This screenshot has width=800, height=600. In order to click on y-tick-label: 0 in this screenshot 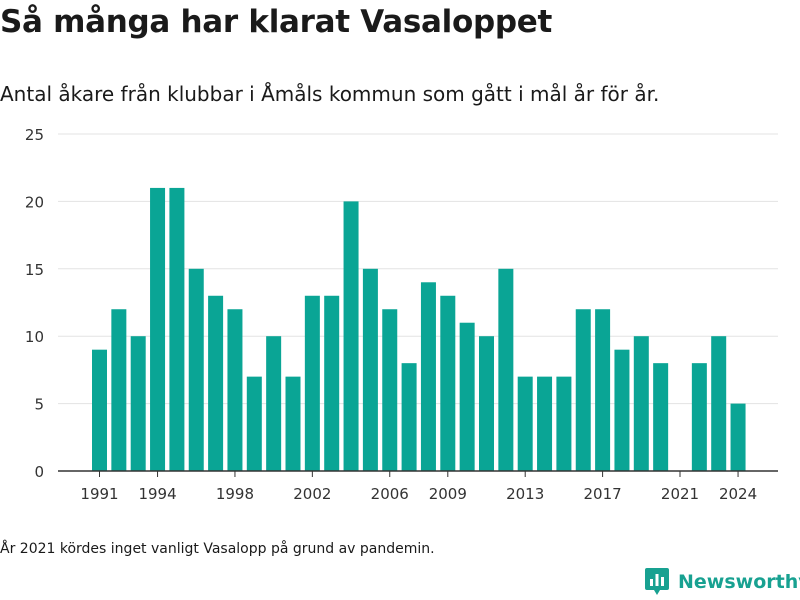, I will do `click(39, 472)`.